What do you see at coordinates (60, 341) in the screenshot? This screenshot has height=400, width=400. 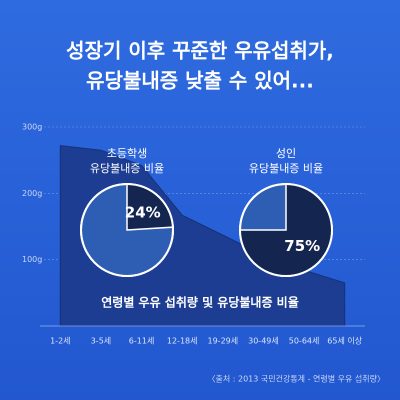 I see `x-tick-label: 1-2세` at bounding box center [60, 341].